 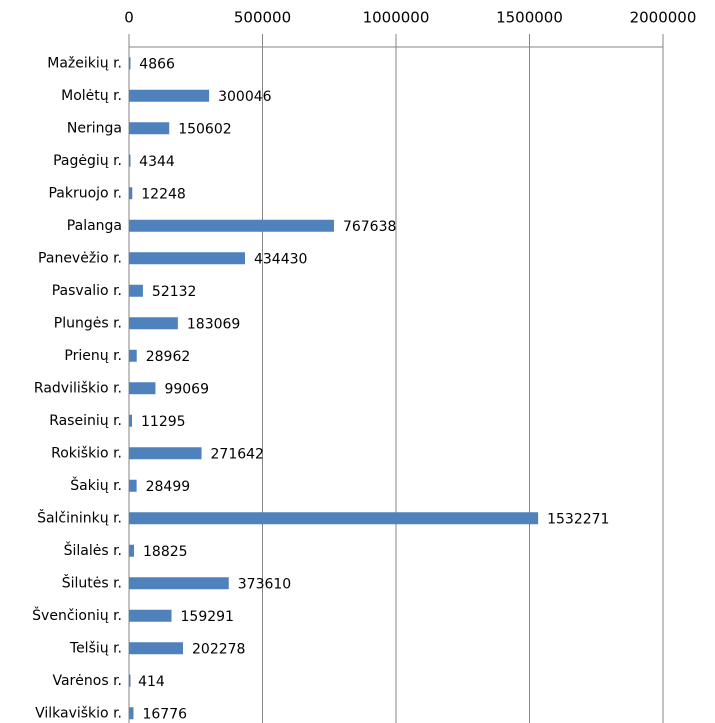 I want to click on value-label: 434430, so click(x=280, y=259).